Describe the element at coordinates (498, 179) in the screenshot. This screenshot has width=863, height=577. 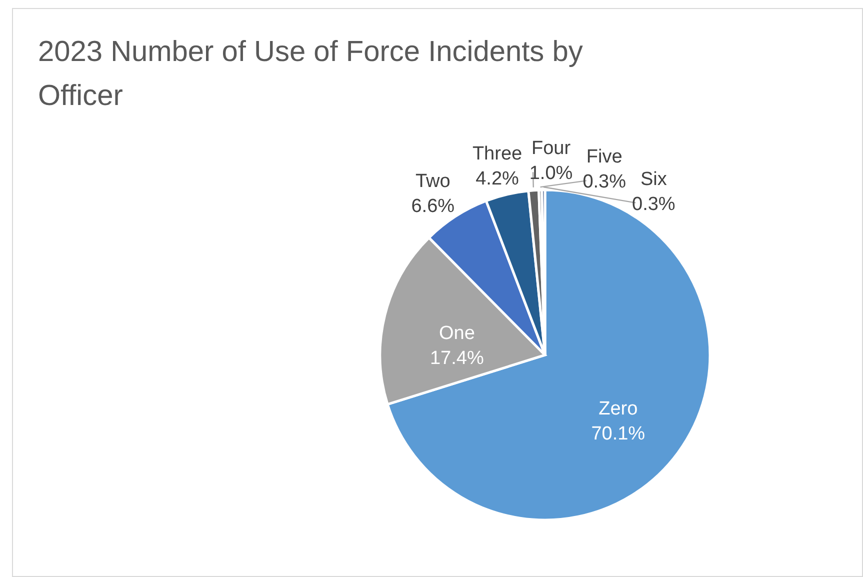
I see `data-label: 4.2%` at that location.